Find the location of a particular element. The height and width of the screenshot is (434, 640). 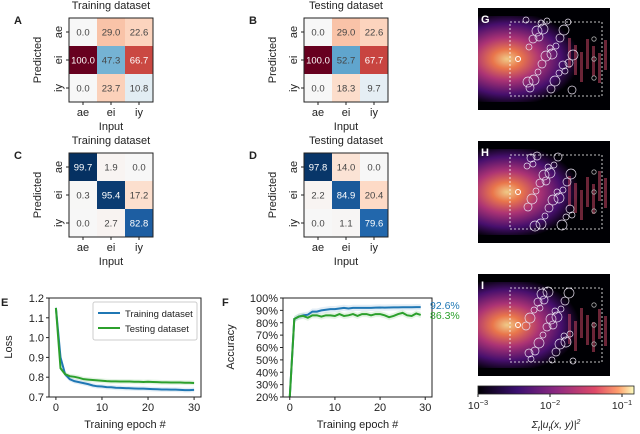

y-tick-label: 80% is located at coordinates (267, 324).